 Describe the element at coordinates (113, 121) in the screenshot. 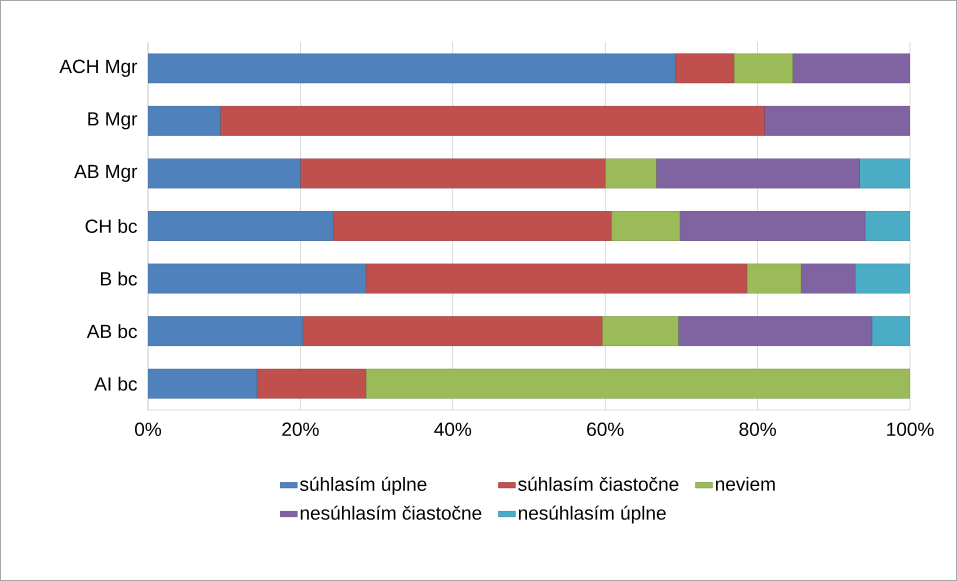

I see `y-tick-label: B Mgr` at that location.